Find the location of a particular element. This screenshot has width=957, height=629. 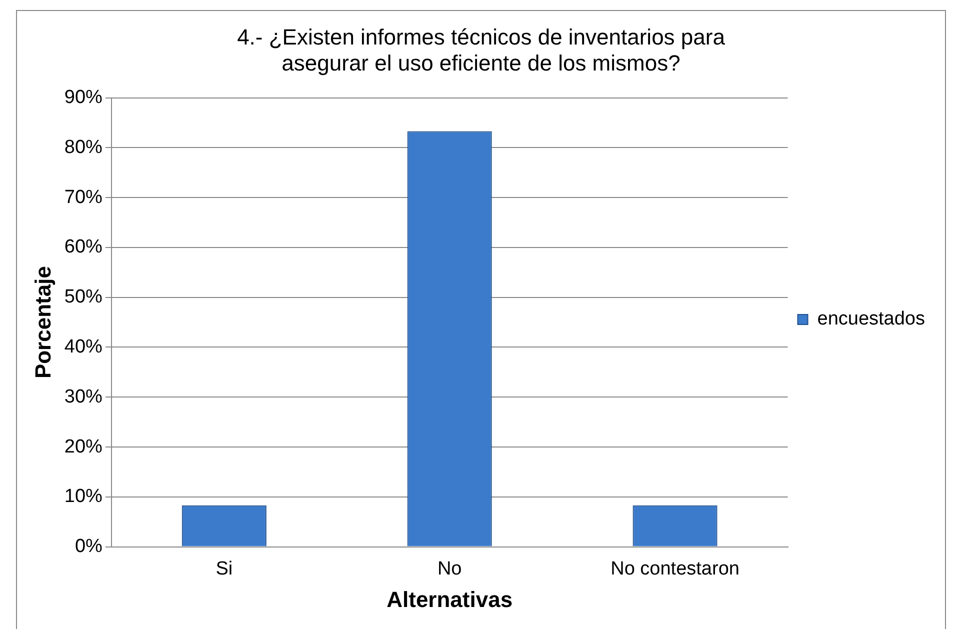

y-tick-label: 20% is located at coordinates (83, 447).